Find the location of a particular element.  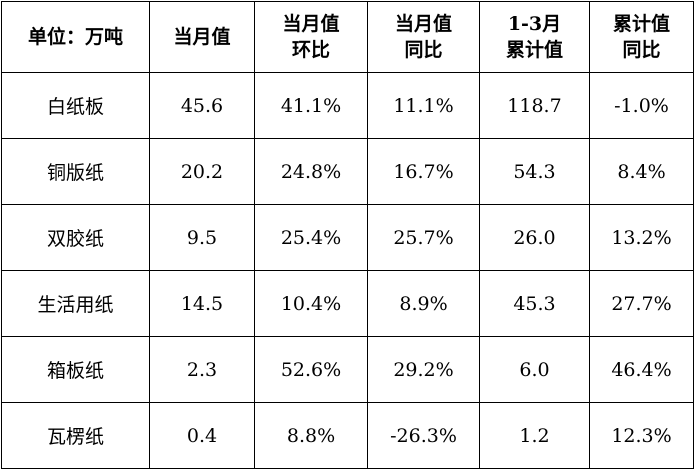

table-cell: 13.2% is located at coordinates (641, 237).